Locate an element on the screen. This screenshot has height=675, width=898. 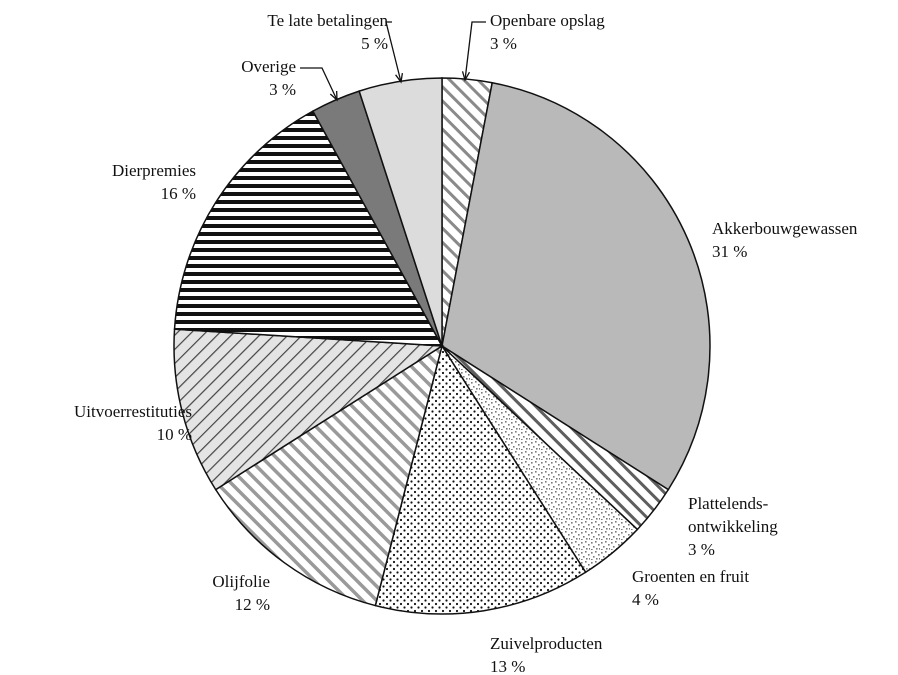
slice-label: Uitvoerrestituties is located at coordinates (133, 411).